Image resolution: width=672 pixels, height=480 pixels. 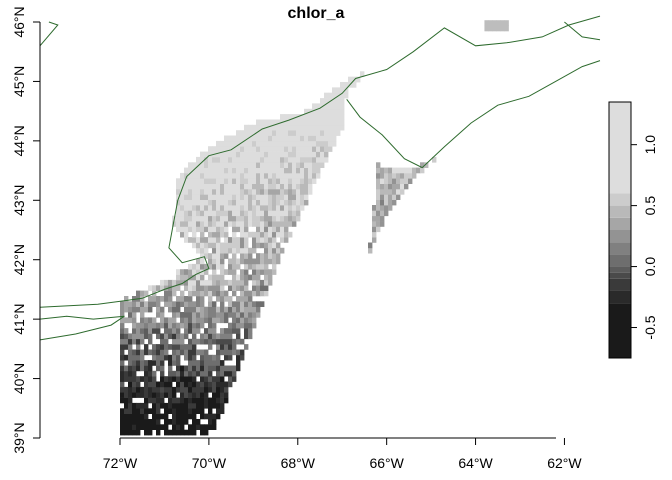 What do you see at coordinates (564, 463) in the screenshot?
I see `x-tick-label: 62°W` at bounding box center [564, 463].